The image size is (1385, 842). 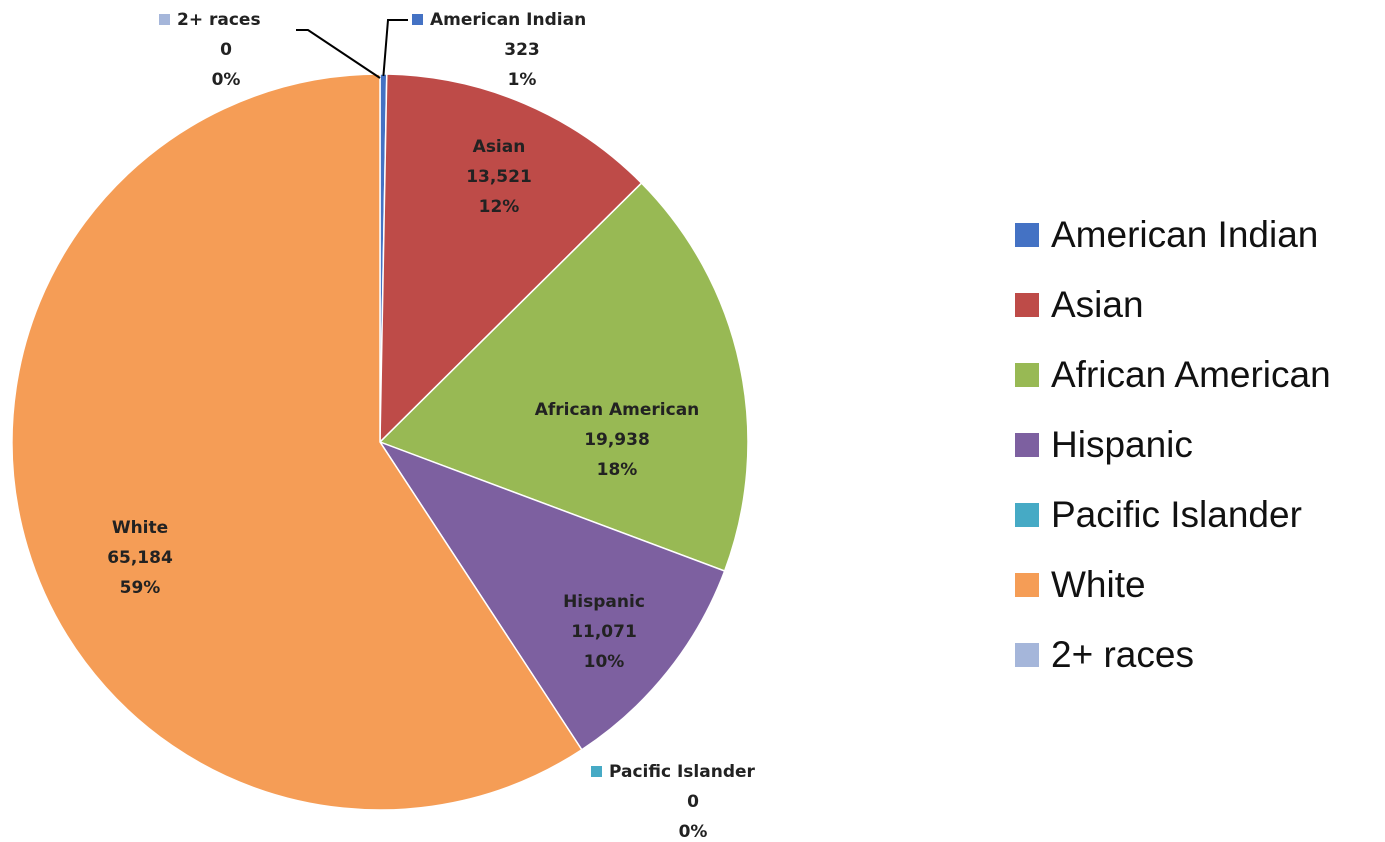 I want to click on legend-label: Hispanic, so click(x=1122, y=444).